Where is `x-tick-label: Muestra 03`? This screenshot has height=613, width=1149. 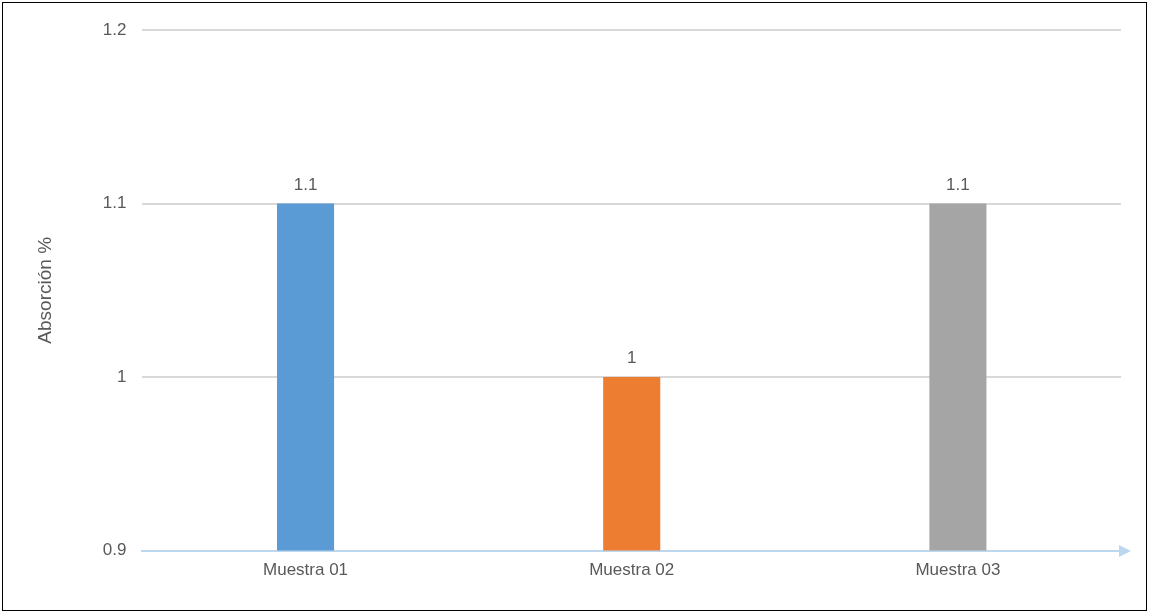 x-tick-label: Muestra 03 is located at coordinates (958, 570).